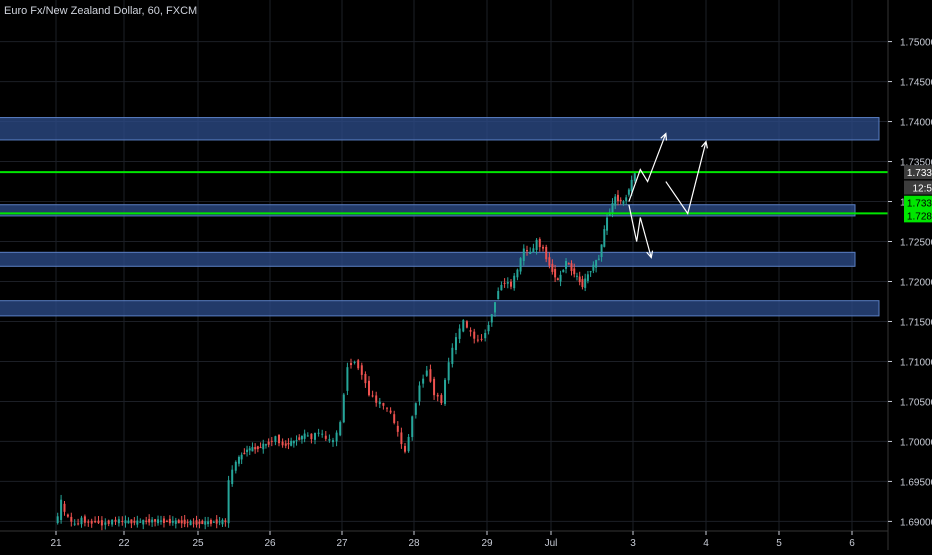 This screenshot has height=555, width=932. I want to click on price-tag-label: 1.73355, so click(919, 204).